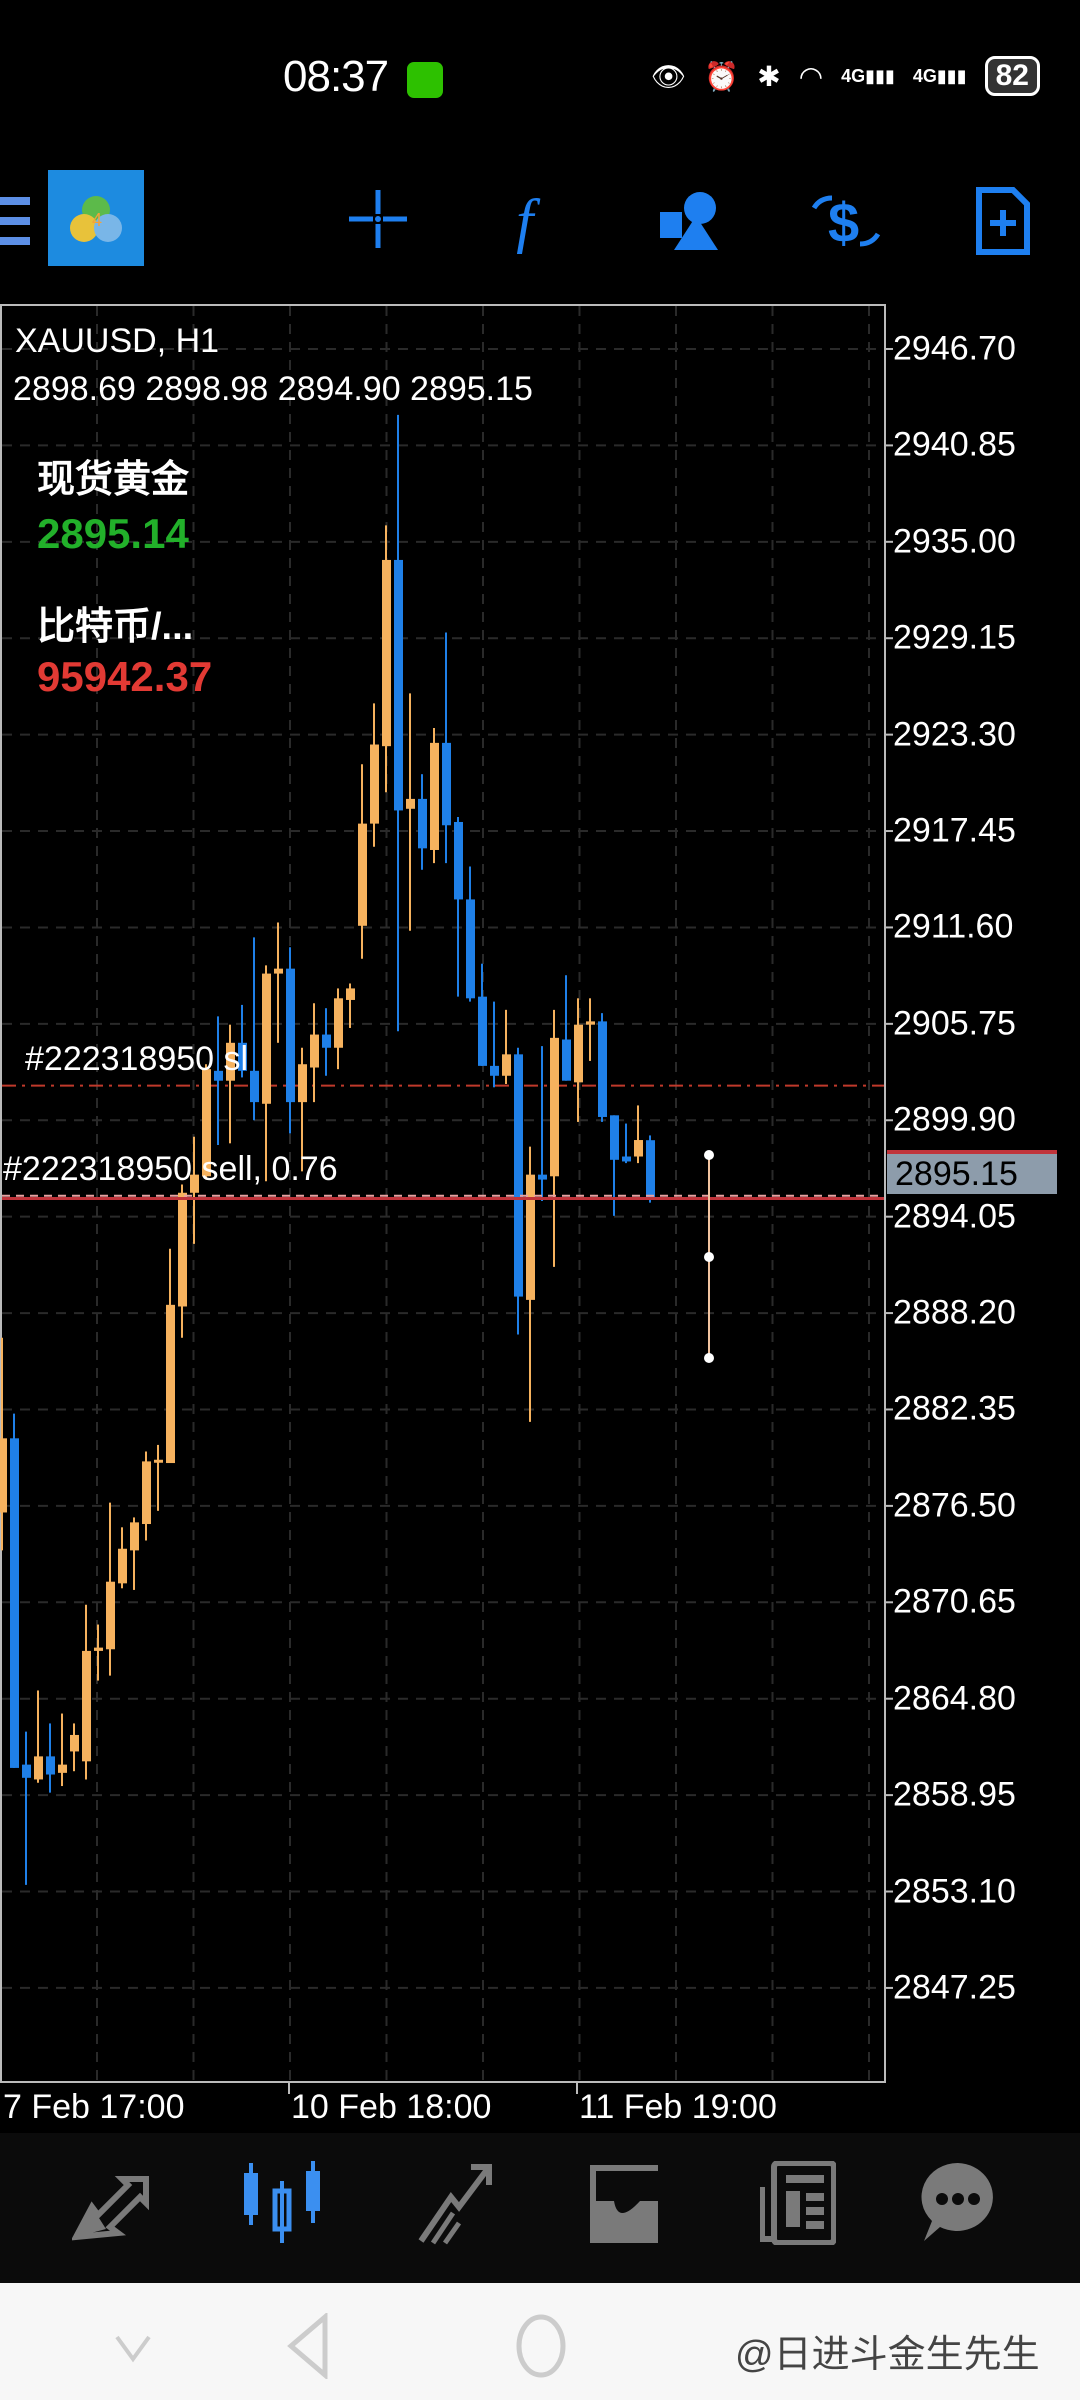  What do you see at coordinates (391, 2107) in the screenshot?
I see `time-axis-label: 10 Feb 18:00` at bounding box center [391, 2107].